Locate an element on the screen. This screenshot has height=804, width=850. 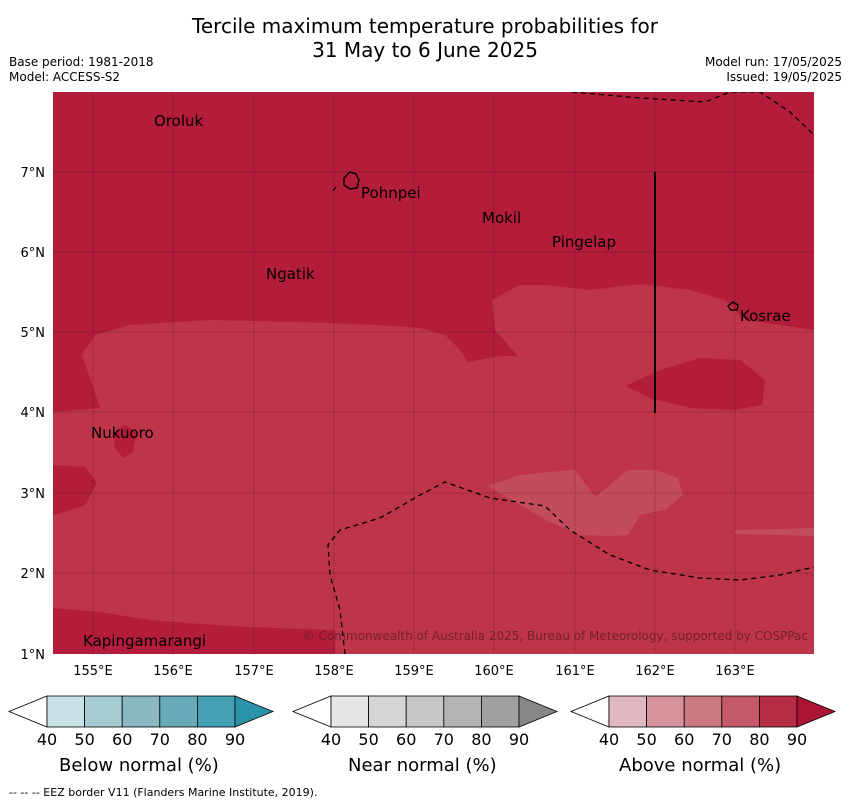
colorbar-legends: 40 50 60 70 80 90 40 50 60 70 80 90 40 50 60 70 80 90 is located at coordinates (422, 722).